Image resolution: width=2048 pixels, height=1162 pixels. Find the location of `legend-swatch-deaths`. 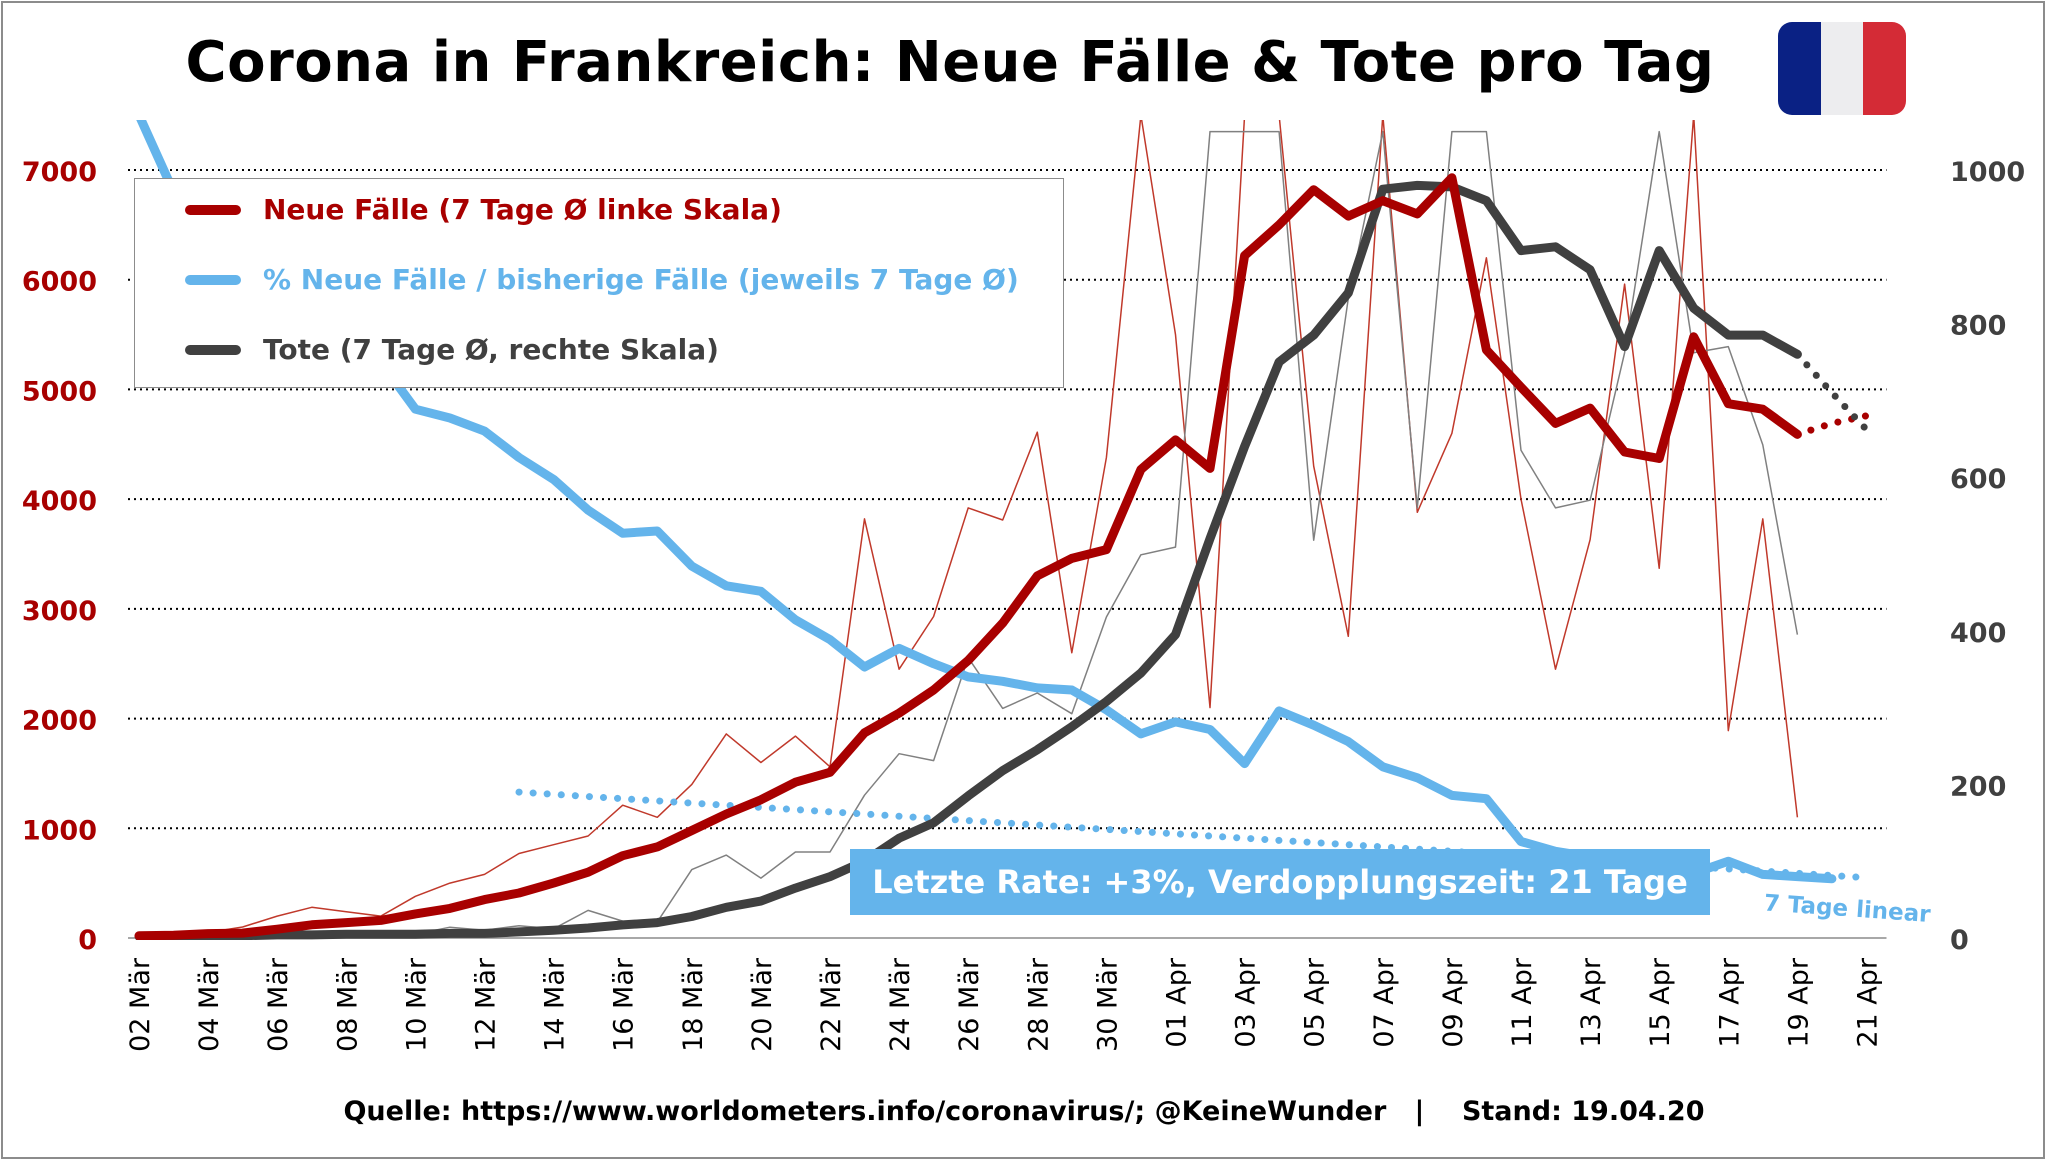

legend-swatch-deaths is located at coordinates (213, 349).